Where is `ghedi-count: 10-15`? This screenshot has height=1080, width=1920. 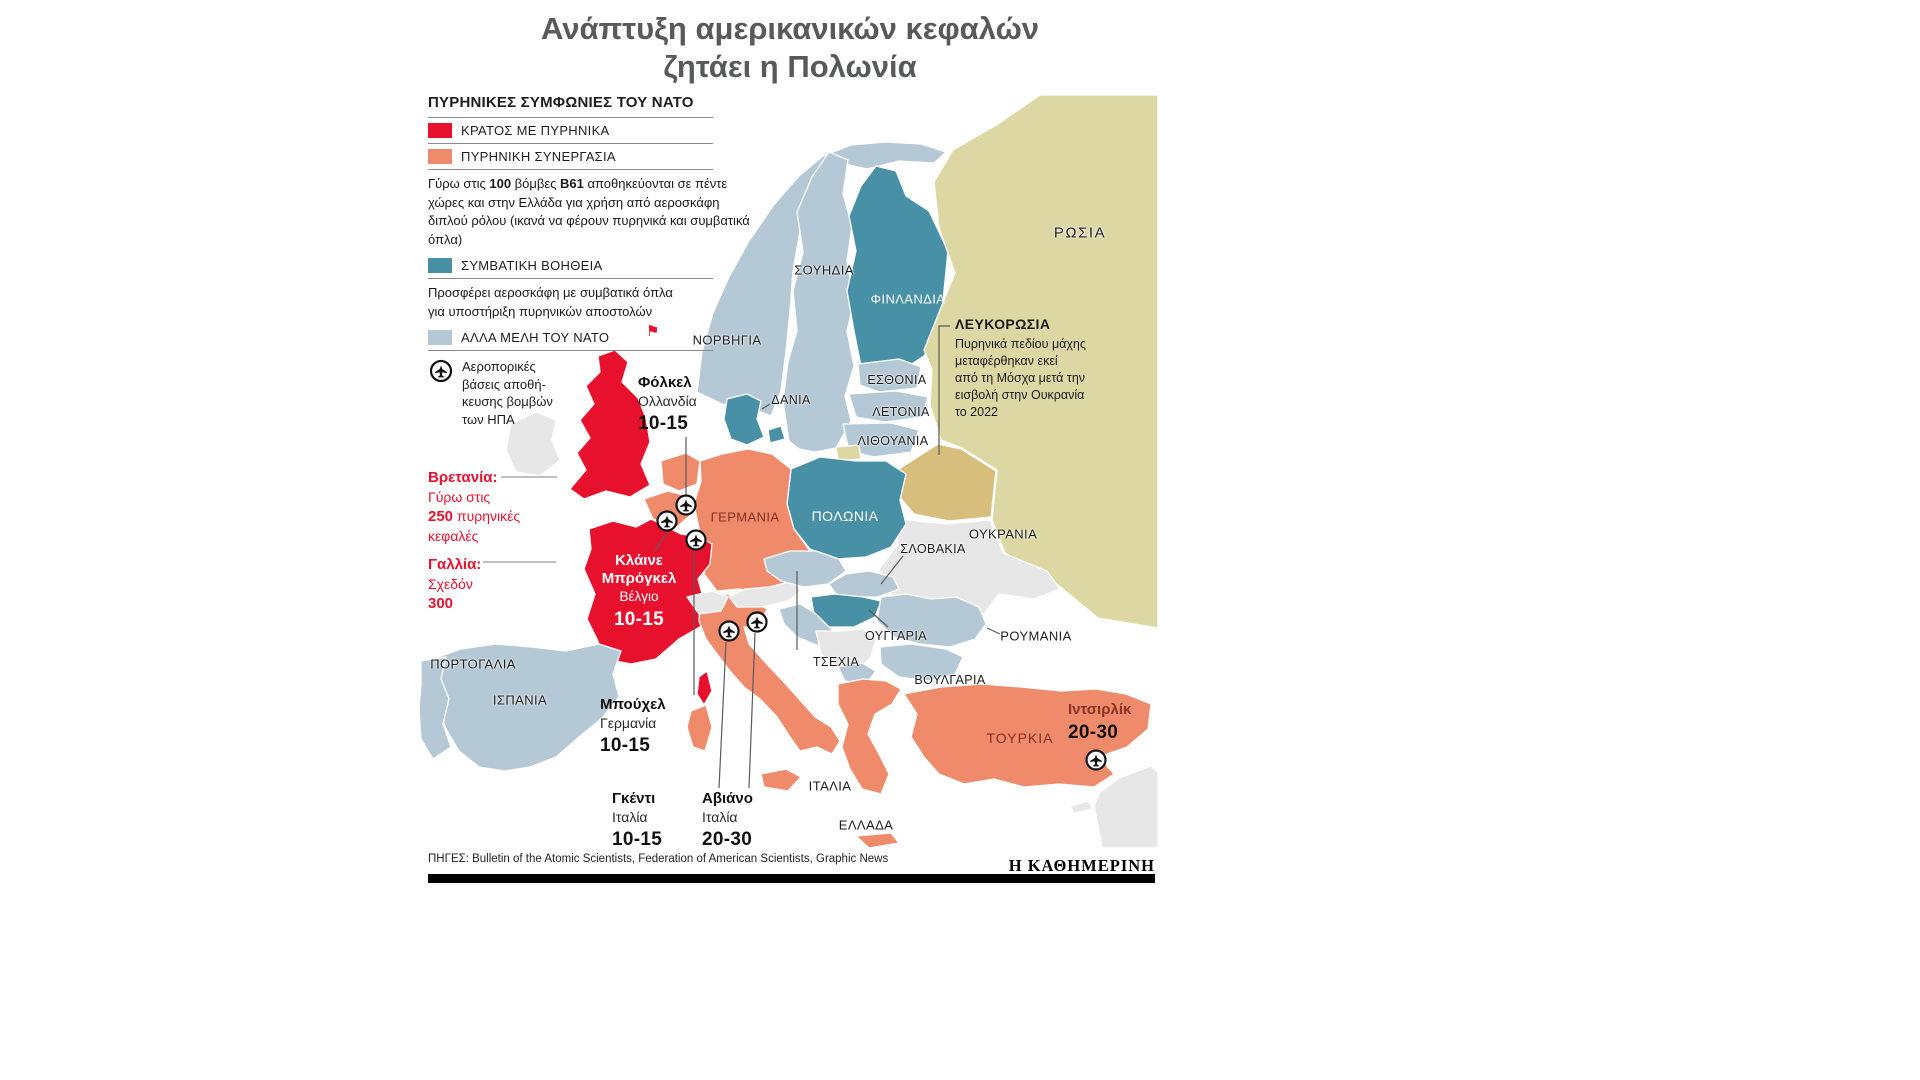
ghedi-count: 10-15 is located at coordinates (637, 839).